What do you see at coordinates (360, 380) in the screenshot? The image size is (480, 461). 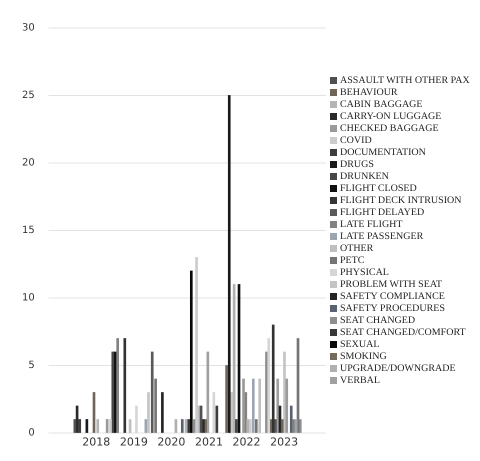 I see `legend-label: VERBAL` at bounding box center [360, 380].